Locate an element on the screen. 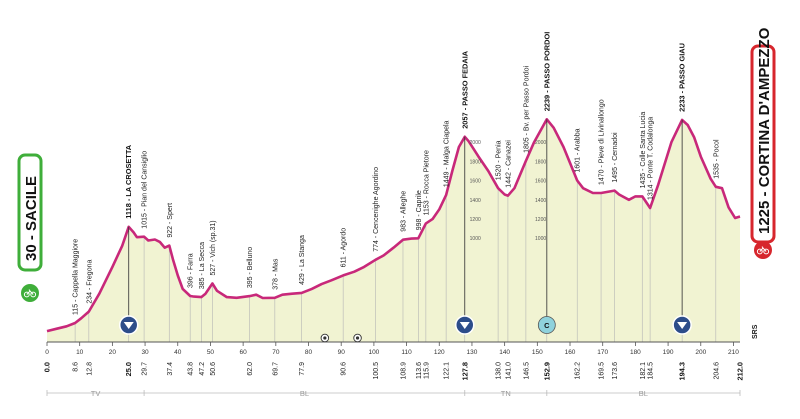  waypoint-label: 2057 - PASSO FEDAIA is located at coordinates (464, 89).